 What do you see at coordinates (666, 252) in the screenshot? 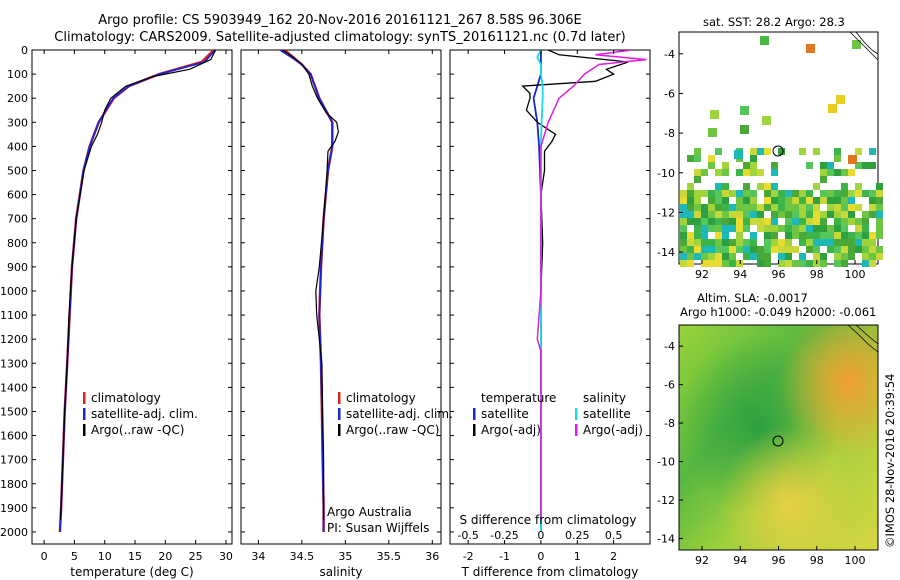
I see `lat-tick-label: -14` at bounding box center [666, 252].